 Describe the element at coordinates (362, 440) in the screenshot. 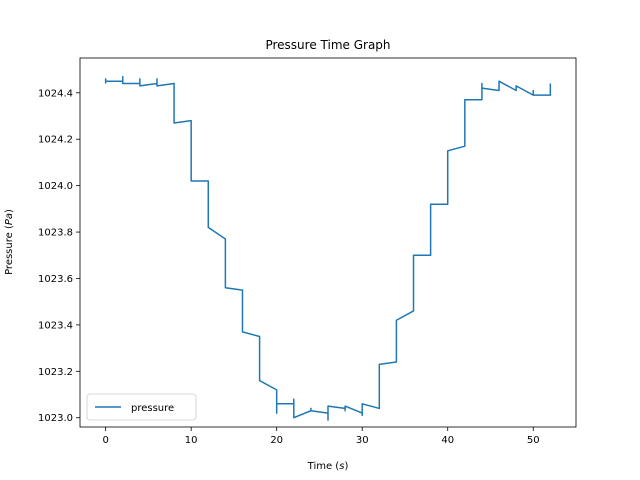

I see `x-tick-label: 30` at that location.